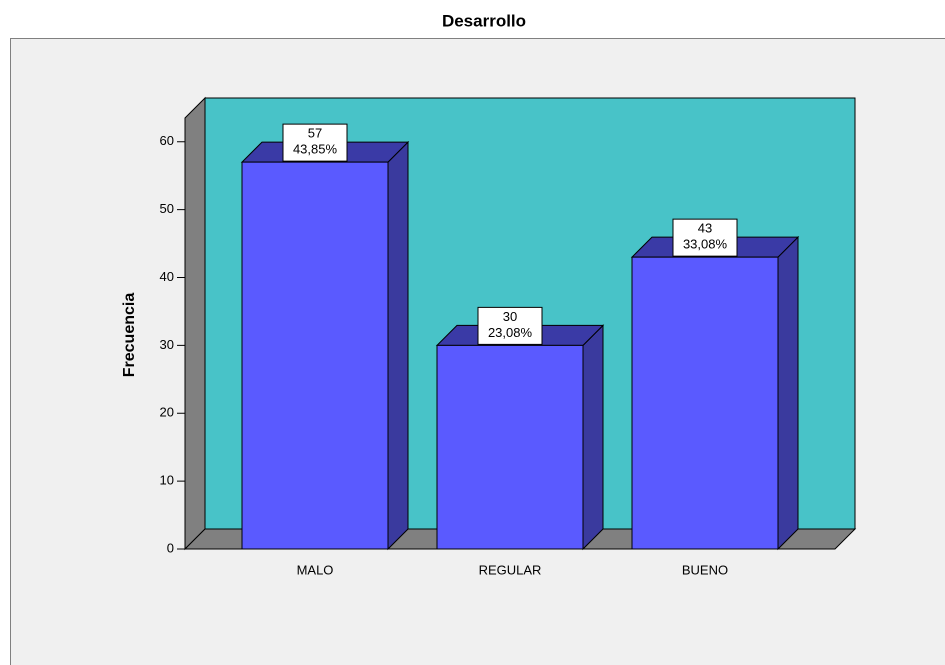 This screenshot has height=665, width=945. What do you see at coordinates (484, 20) in the screenshot?
I see `chart-title: Desarrollo` at bounding box center [484, 20].